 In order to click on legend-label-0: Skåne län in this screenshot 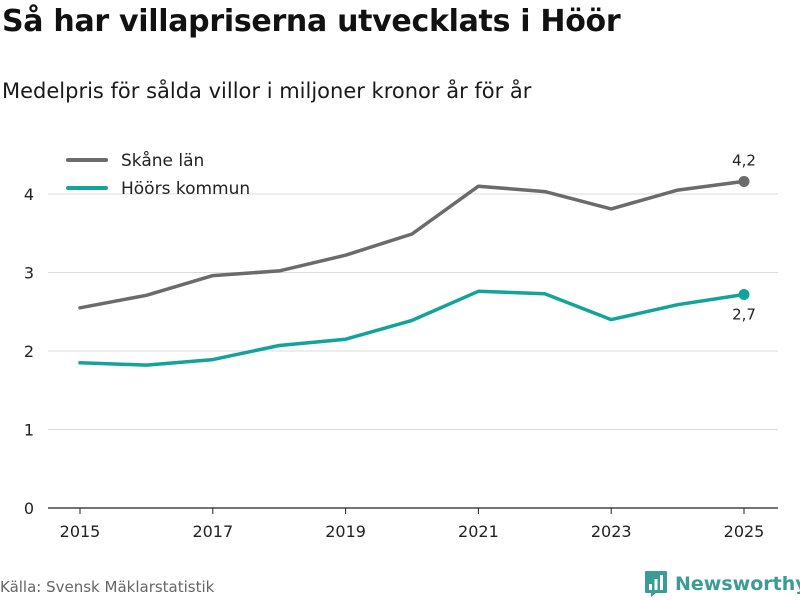, I will do `click(162, 160)`.